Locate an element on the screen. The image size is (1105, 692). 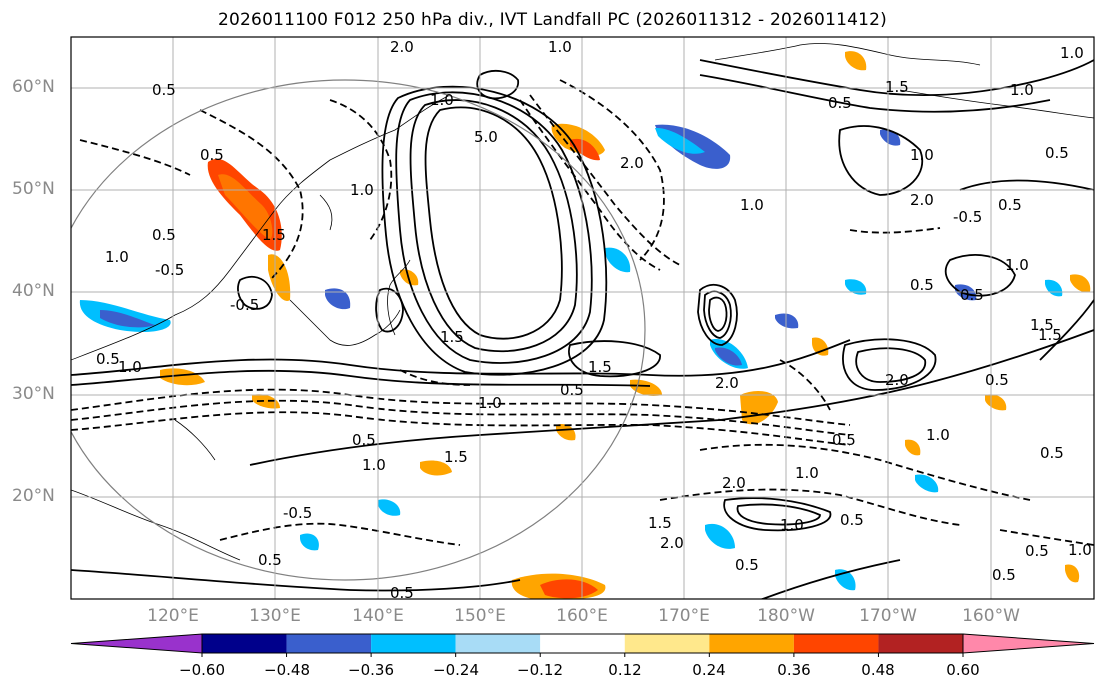
lon-label-160w: 160°W is located at coordinates (991, 616).